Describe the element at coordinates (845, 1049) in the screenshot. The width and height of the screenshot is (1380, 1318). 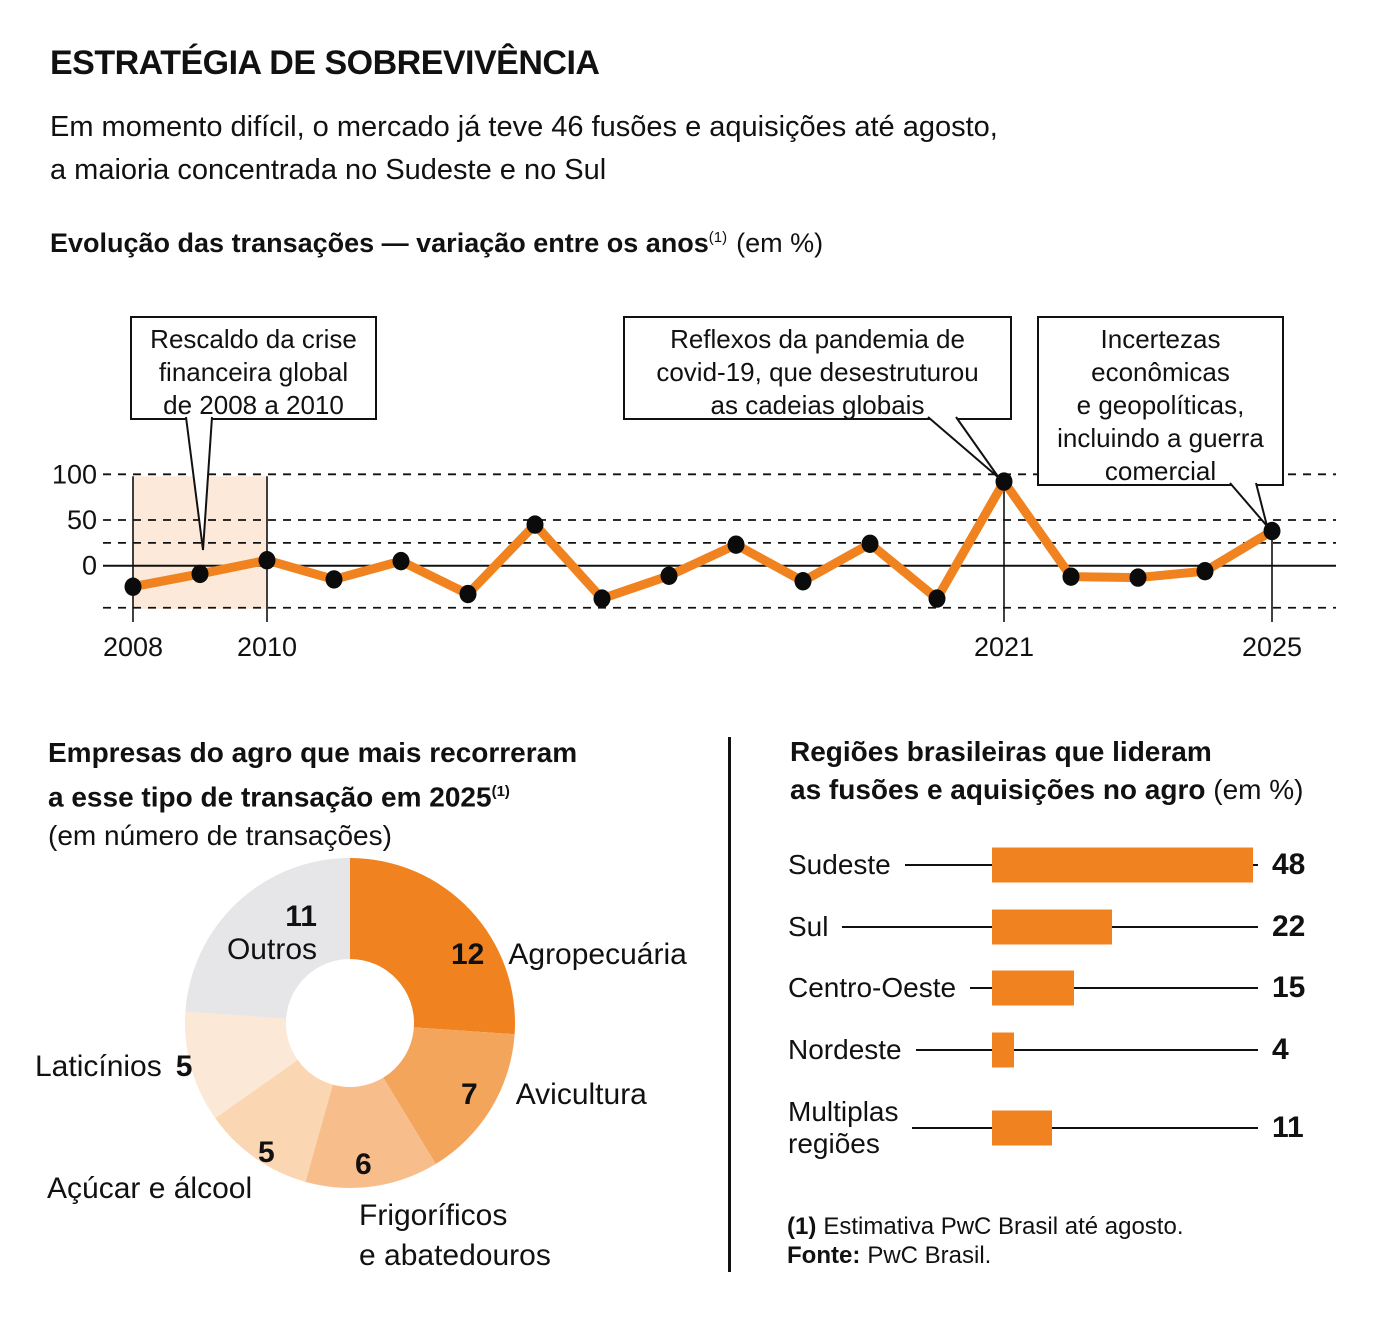
I see `bar-label-nordeste: Nordeste` at that location.